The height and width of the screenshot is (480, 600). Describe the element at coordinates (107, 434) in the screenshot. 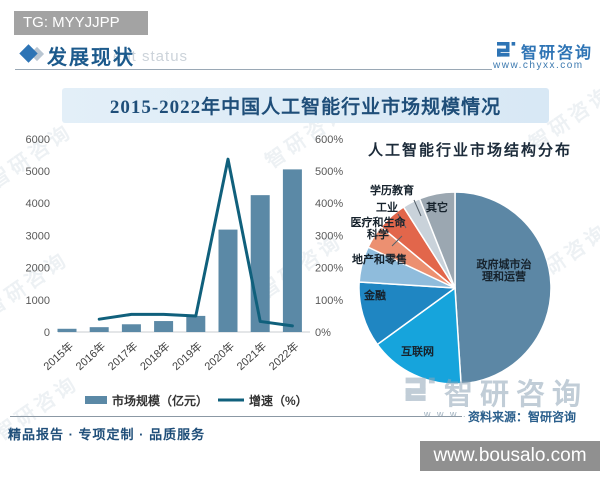

I see `footer-slogan: 精品报告 · 专项定制 · 品质服务` at that location.